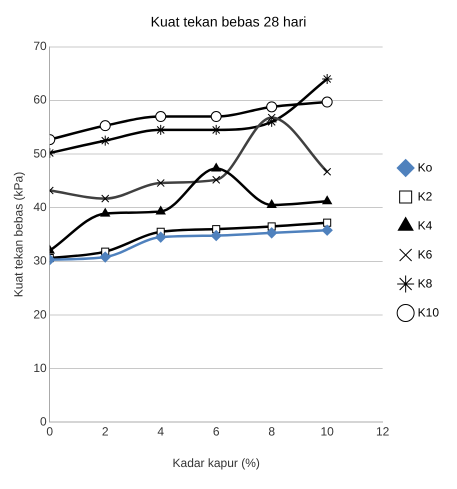  What do you see at coordinates (425, 196) in the screenshot?
I see `legend-label: K2` at bounding box center [425, 196].